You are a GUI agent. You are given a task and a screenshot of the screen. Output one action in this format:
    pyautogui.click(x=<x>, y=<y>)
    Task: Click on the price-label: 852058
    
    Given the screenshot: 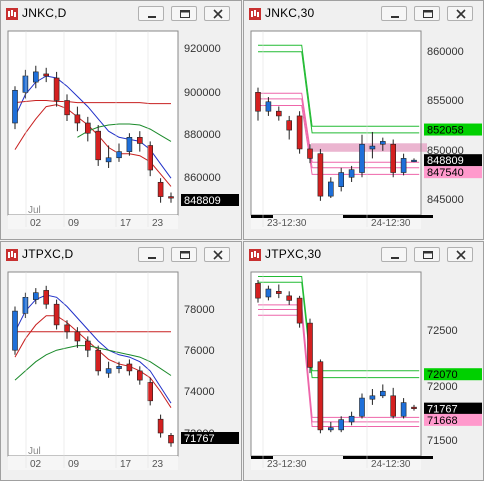 What is the action you would take?
    pyautogui.click(x=445, y=131)
    